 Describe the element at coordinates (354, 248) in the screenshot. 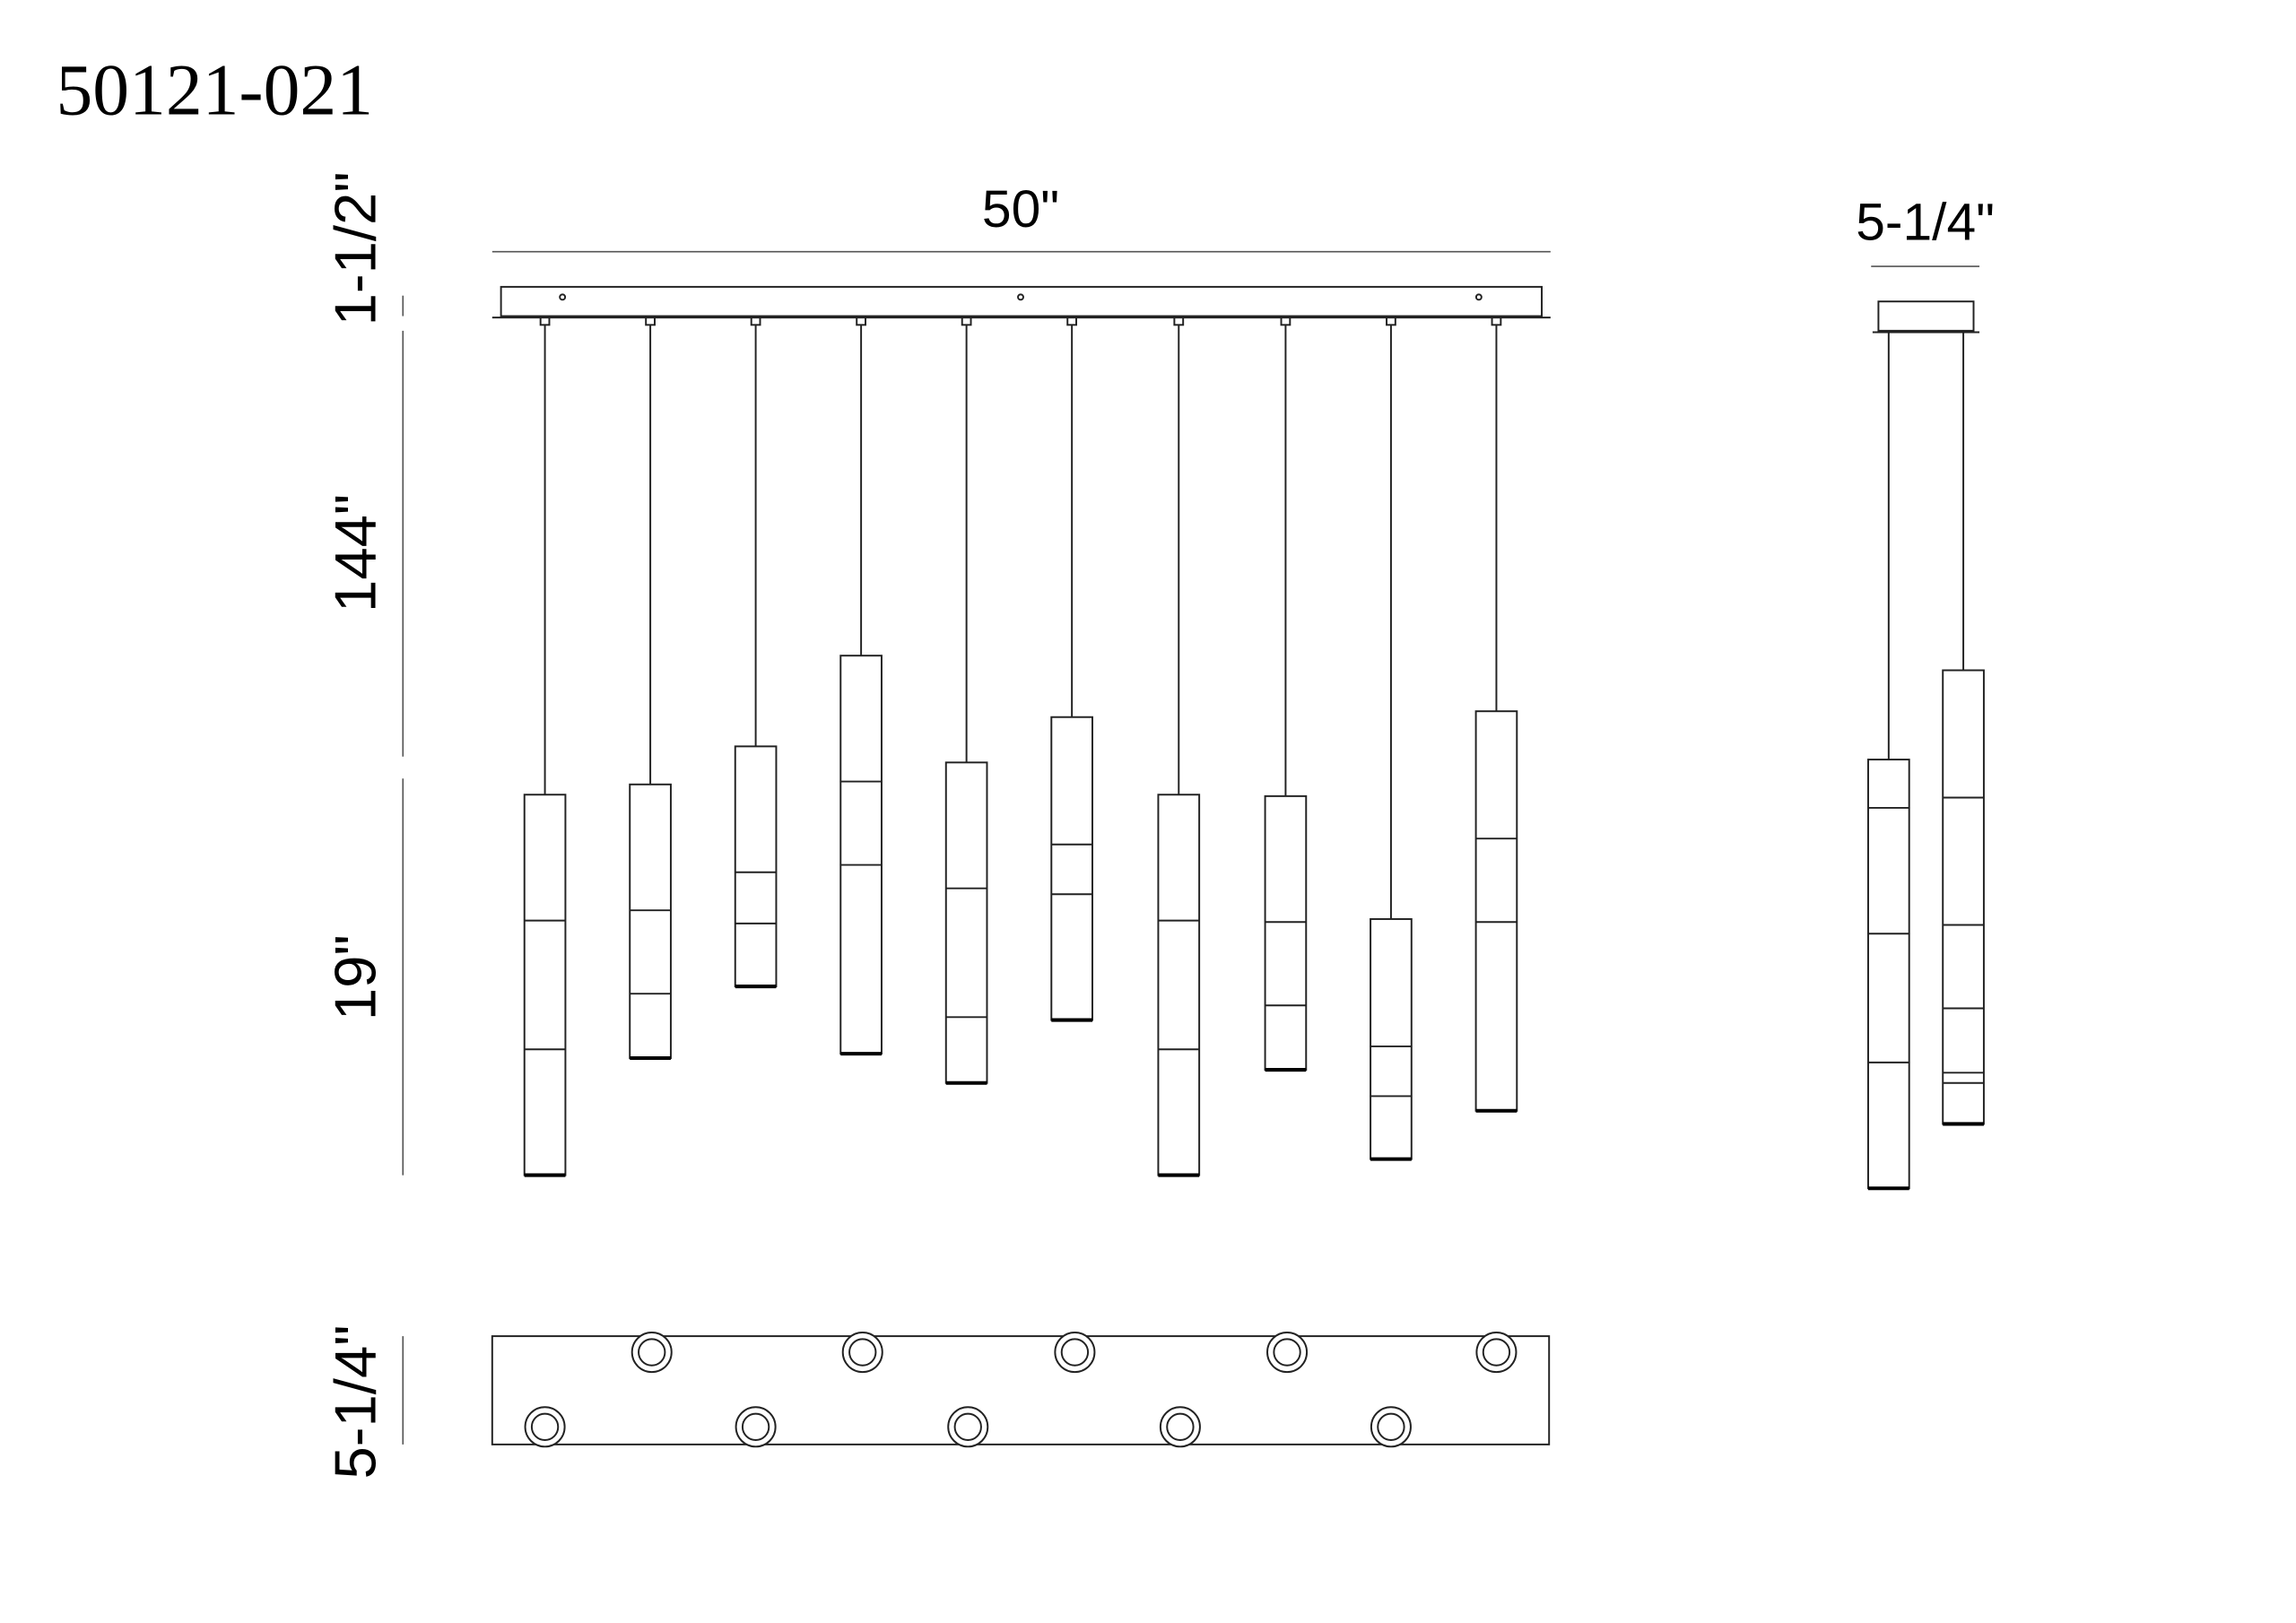

I see `canopy-height-label: 1-1/2"` at that location.